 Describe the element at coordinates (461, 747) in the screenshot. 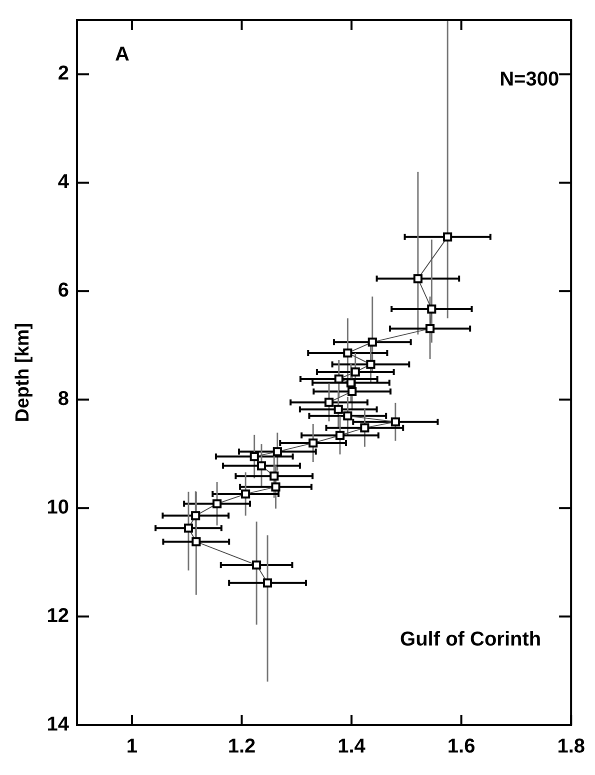

I see `x-tick-label: 1.6` at that location.